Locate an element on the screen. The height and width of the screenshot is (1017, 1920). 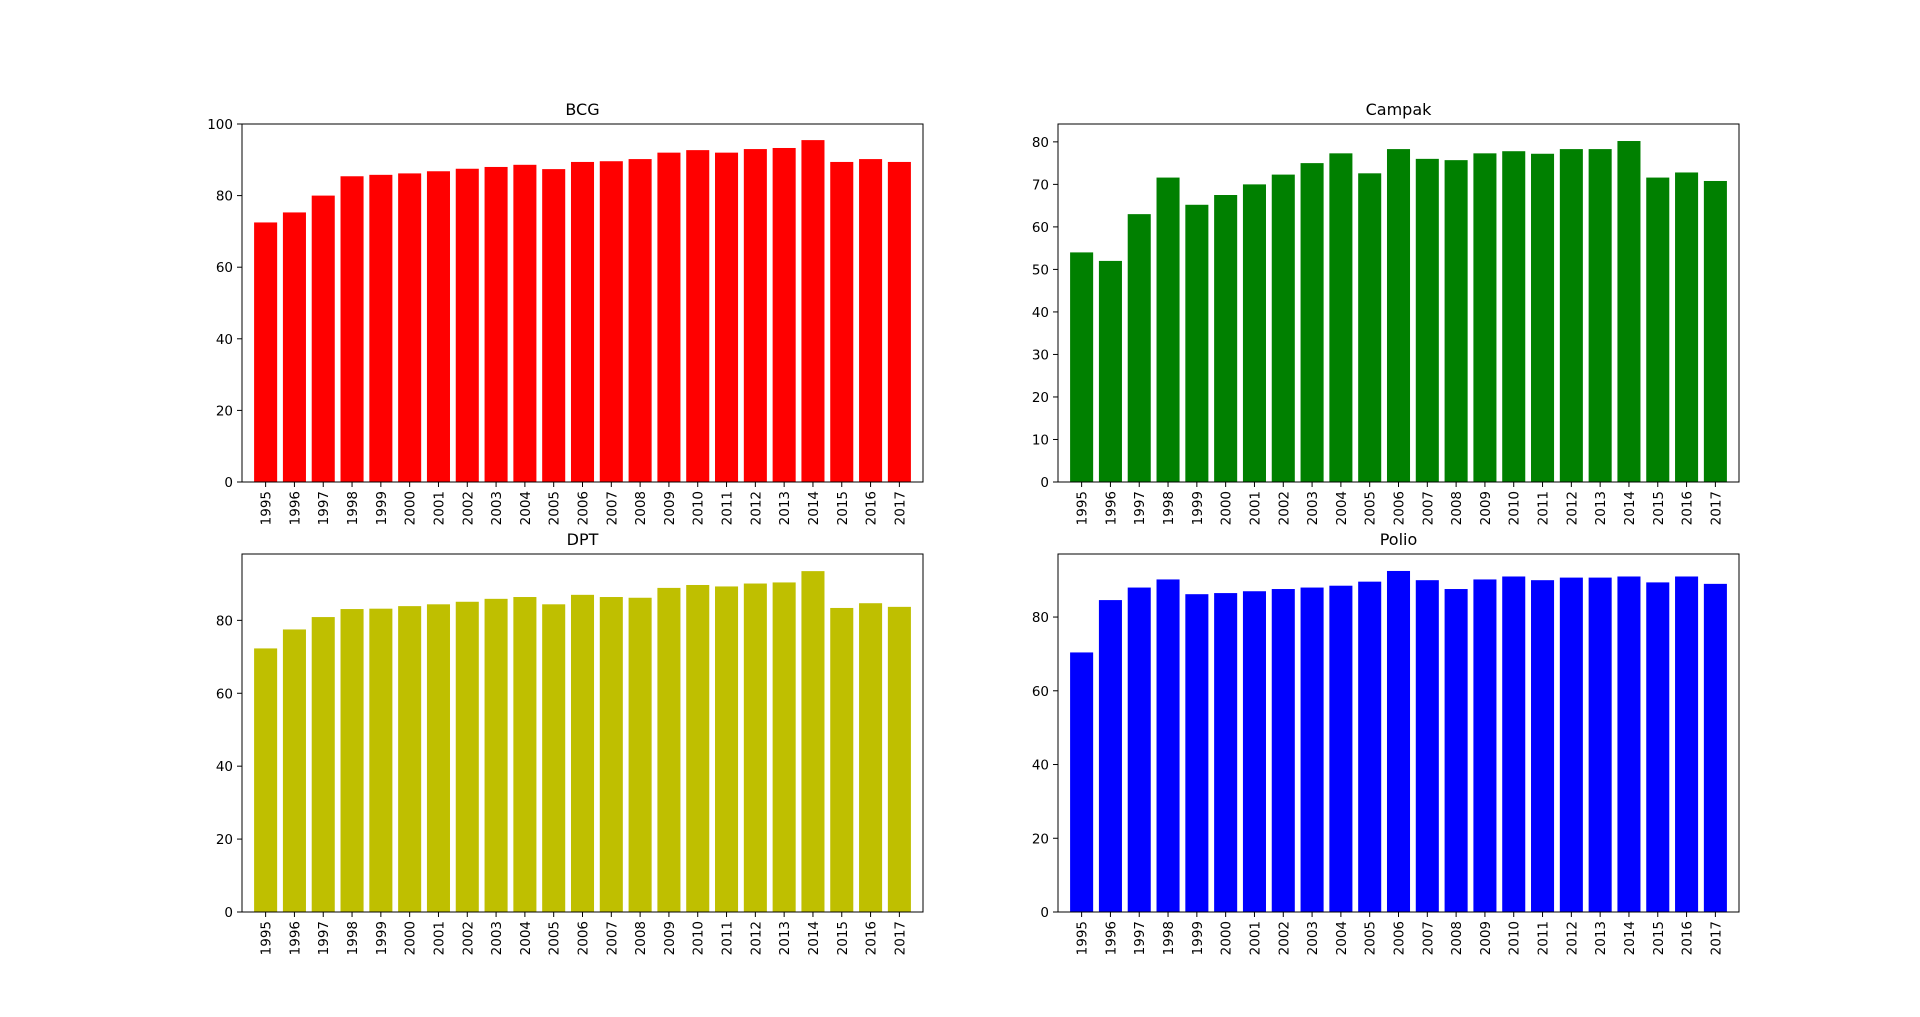
dpt-xtick-label: 1995 is located at coordinates (267, 938).